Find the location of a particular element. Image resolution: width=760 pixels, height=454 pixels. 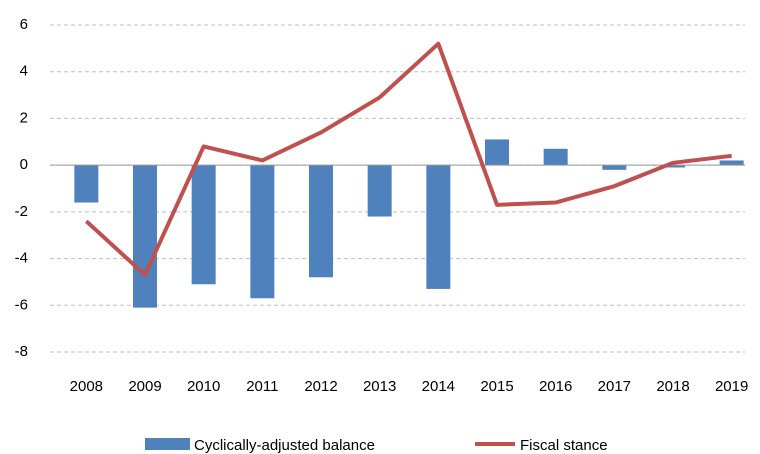

x-tick-label: 2010 is located at coordinates (203, 386).